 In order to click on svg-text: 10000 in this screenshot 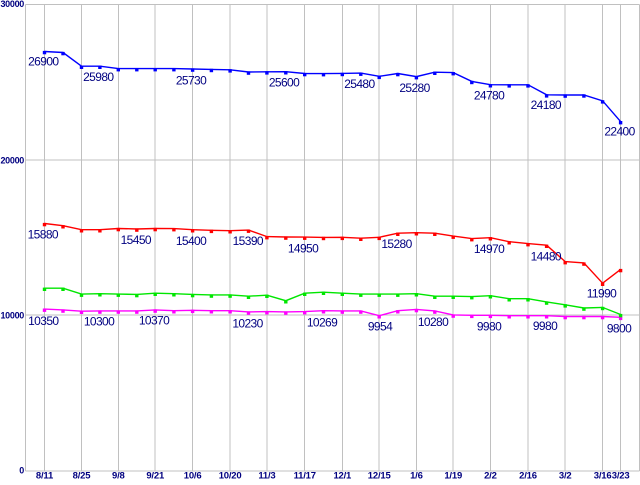, I will do `click(12, 316)`.